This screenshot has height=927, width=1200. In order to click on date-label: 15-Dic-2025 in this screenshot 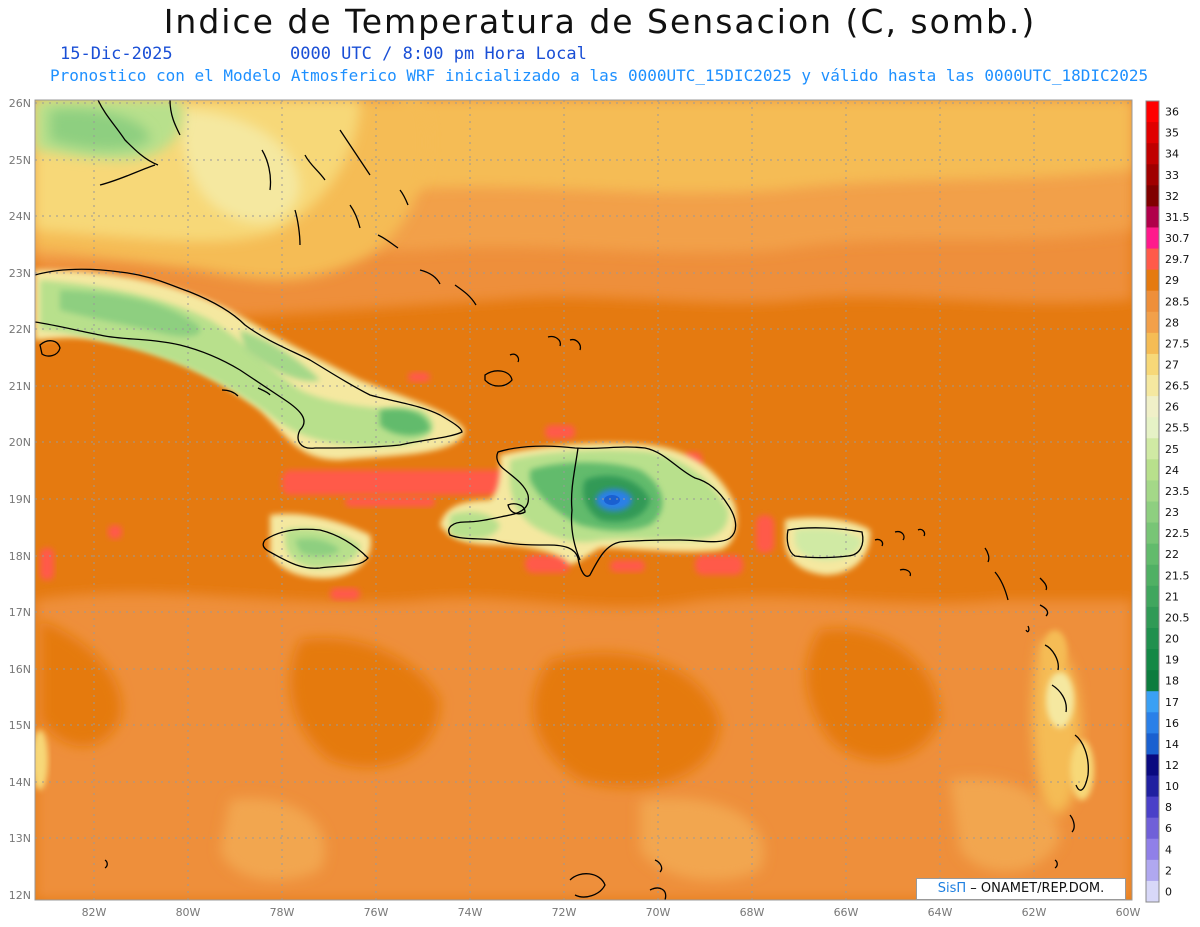, I will do `click(116, 54)`.